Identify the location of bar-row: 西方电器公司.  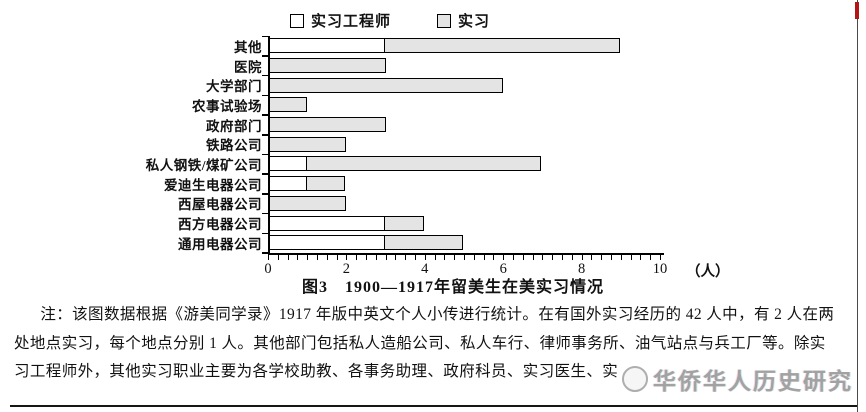
(315, 223).